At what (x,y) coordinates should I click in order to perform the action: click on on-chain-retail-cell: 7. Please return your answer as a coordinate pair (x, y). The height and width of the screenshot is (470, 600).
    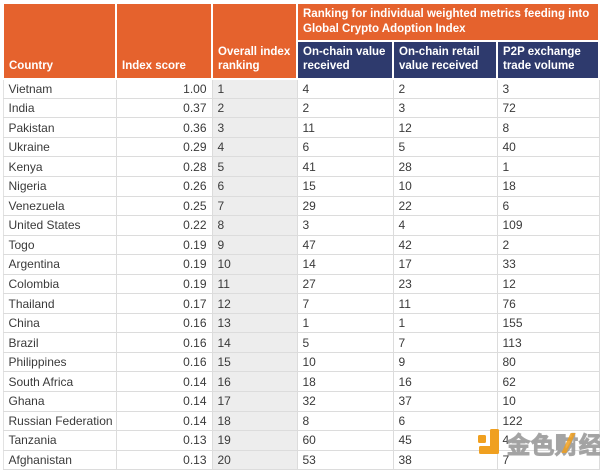
    Looking at the image, I should click on (445, 342).